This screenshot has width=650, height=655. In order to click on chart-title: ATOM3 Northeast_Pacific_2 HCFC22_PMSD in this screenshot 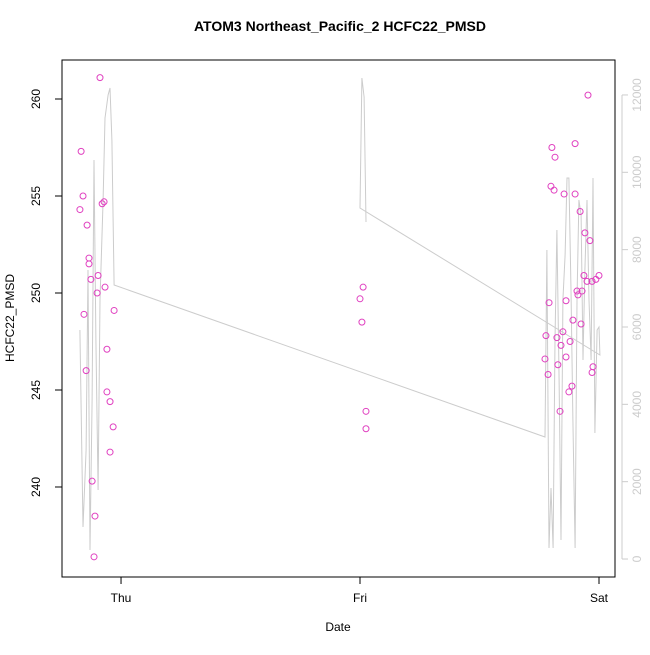, I will do `click(340, 26)`.